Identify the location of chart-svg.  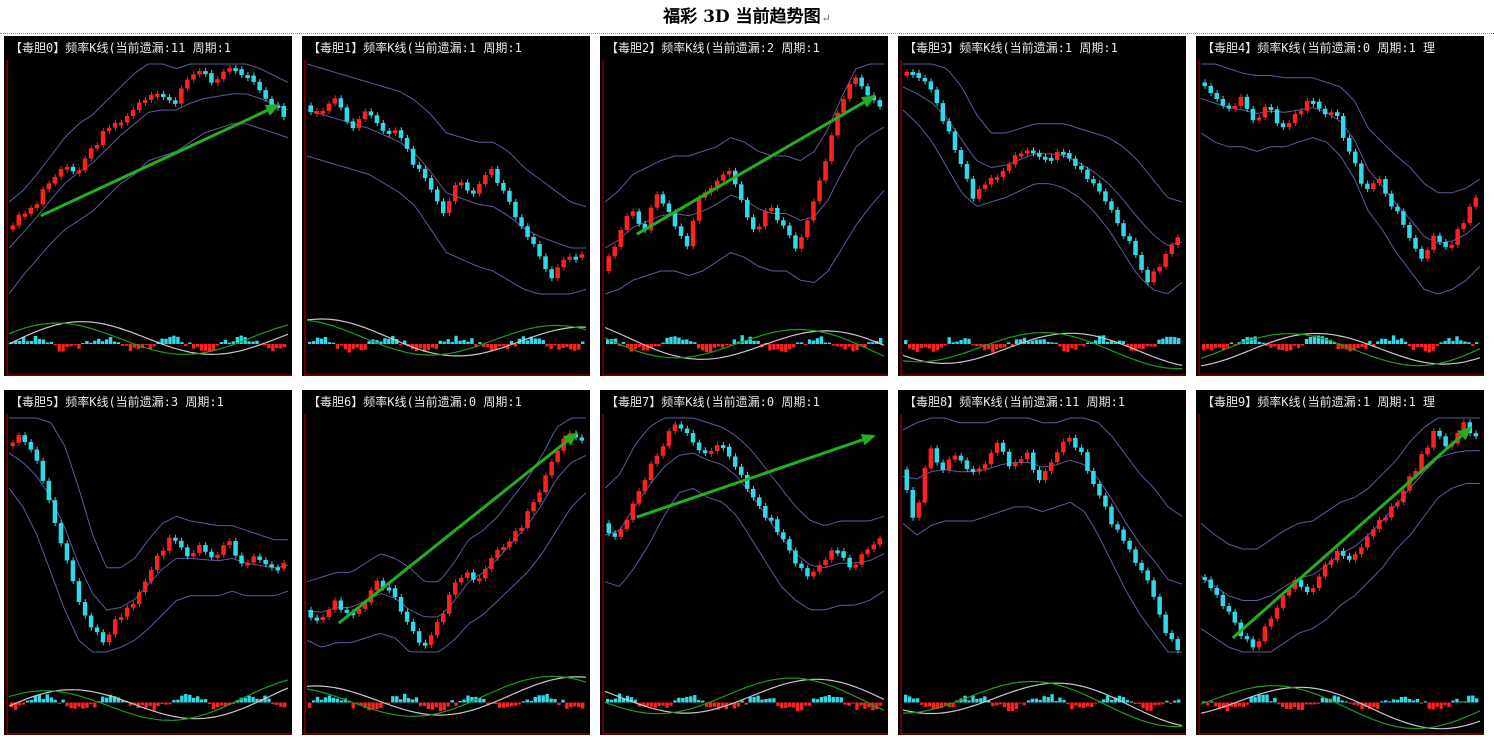
(745, 218).